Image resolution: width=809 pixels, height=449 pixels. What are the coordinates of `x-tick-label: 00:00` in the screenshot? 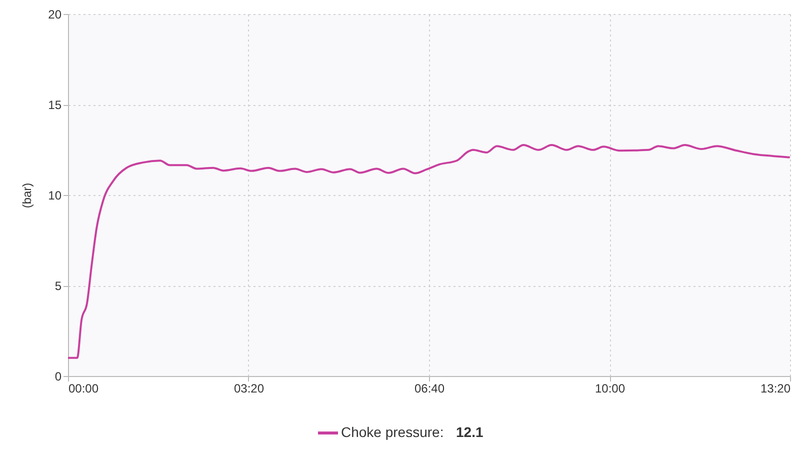 It's located at (83, 389).